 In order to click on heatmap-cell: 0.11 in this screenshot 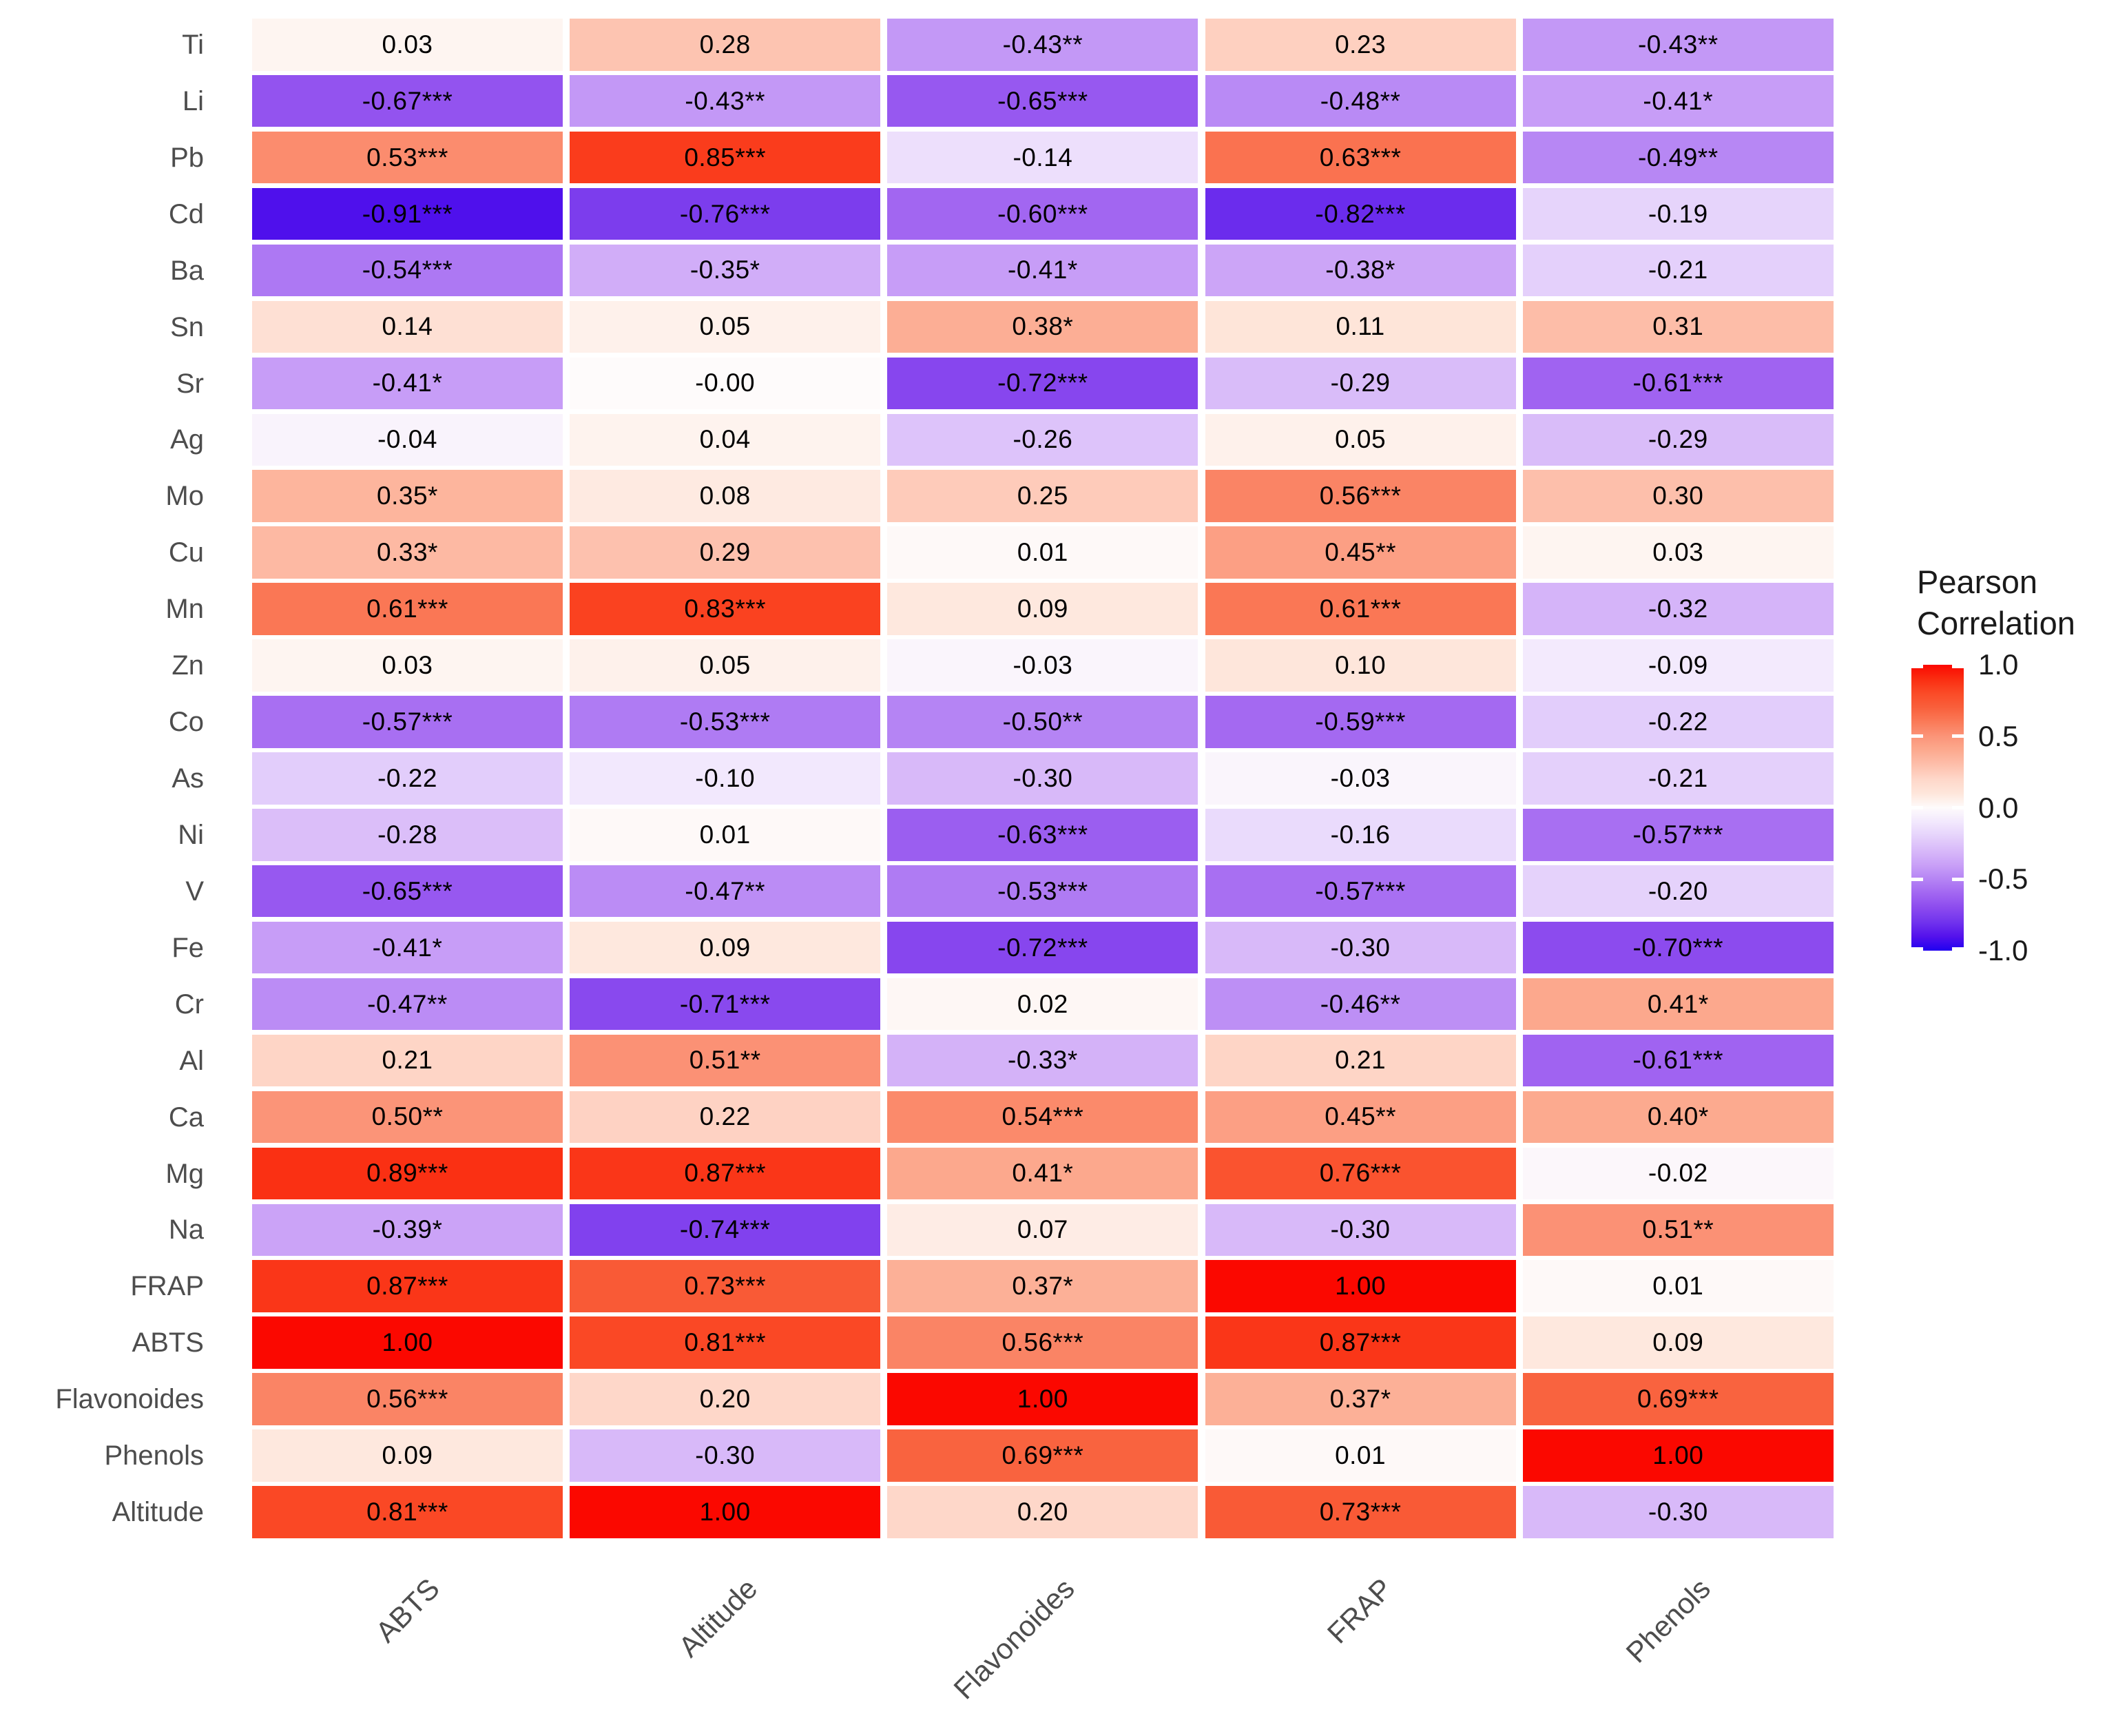, I will do `click(1360, 326)`.